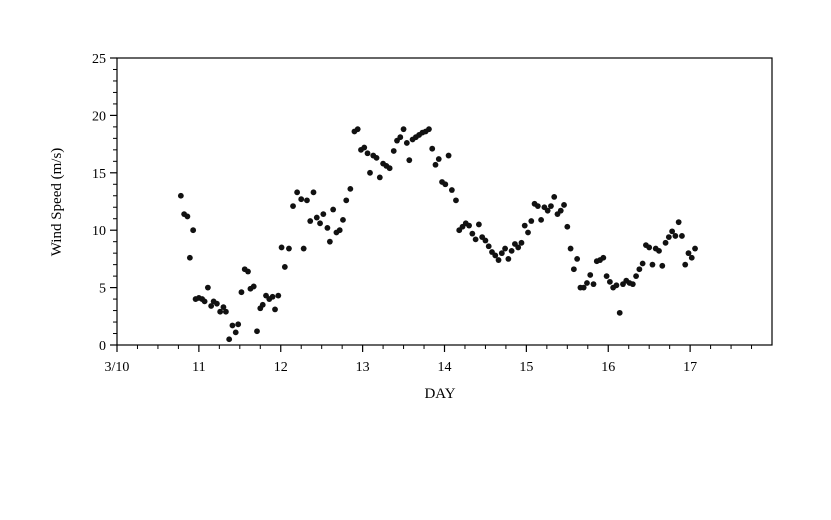 This screenshot has height=520, width=831. Describe the element at coordinates (99, 231) in the screenshot. I see `y-tick-label: 10` at that location.